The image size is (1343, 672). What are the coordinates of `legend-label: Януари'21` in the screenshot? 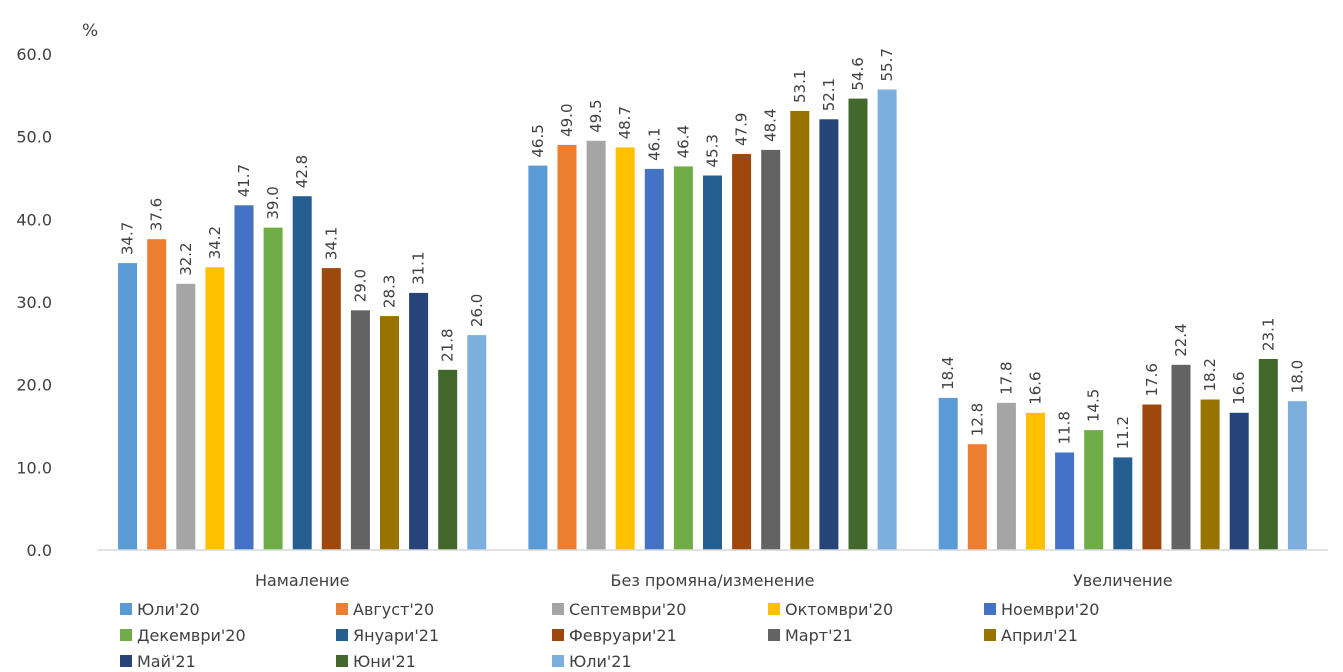 It's located at (396, 635).